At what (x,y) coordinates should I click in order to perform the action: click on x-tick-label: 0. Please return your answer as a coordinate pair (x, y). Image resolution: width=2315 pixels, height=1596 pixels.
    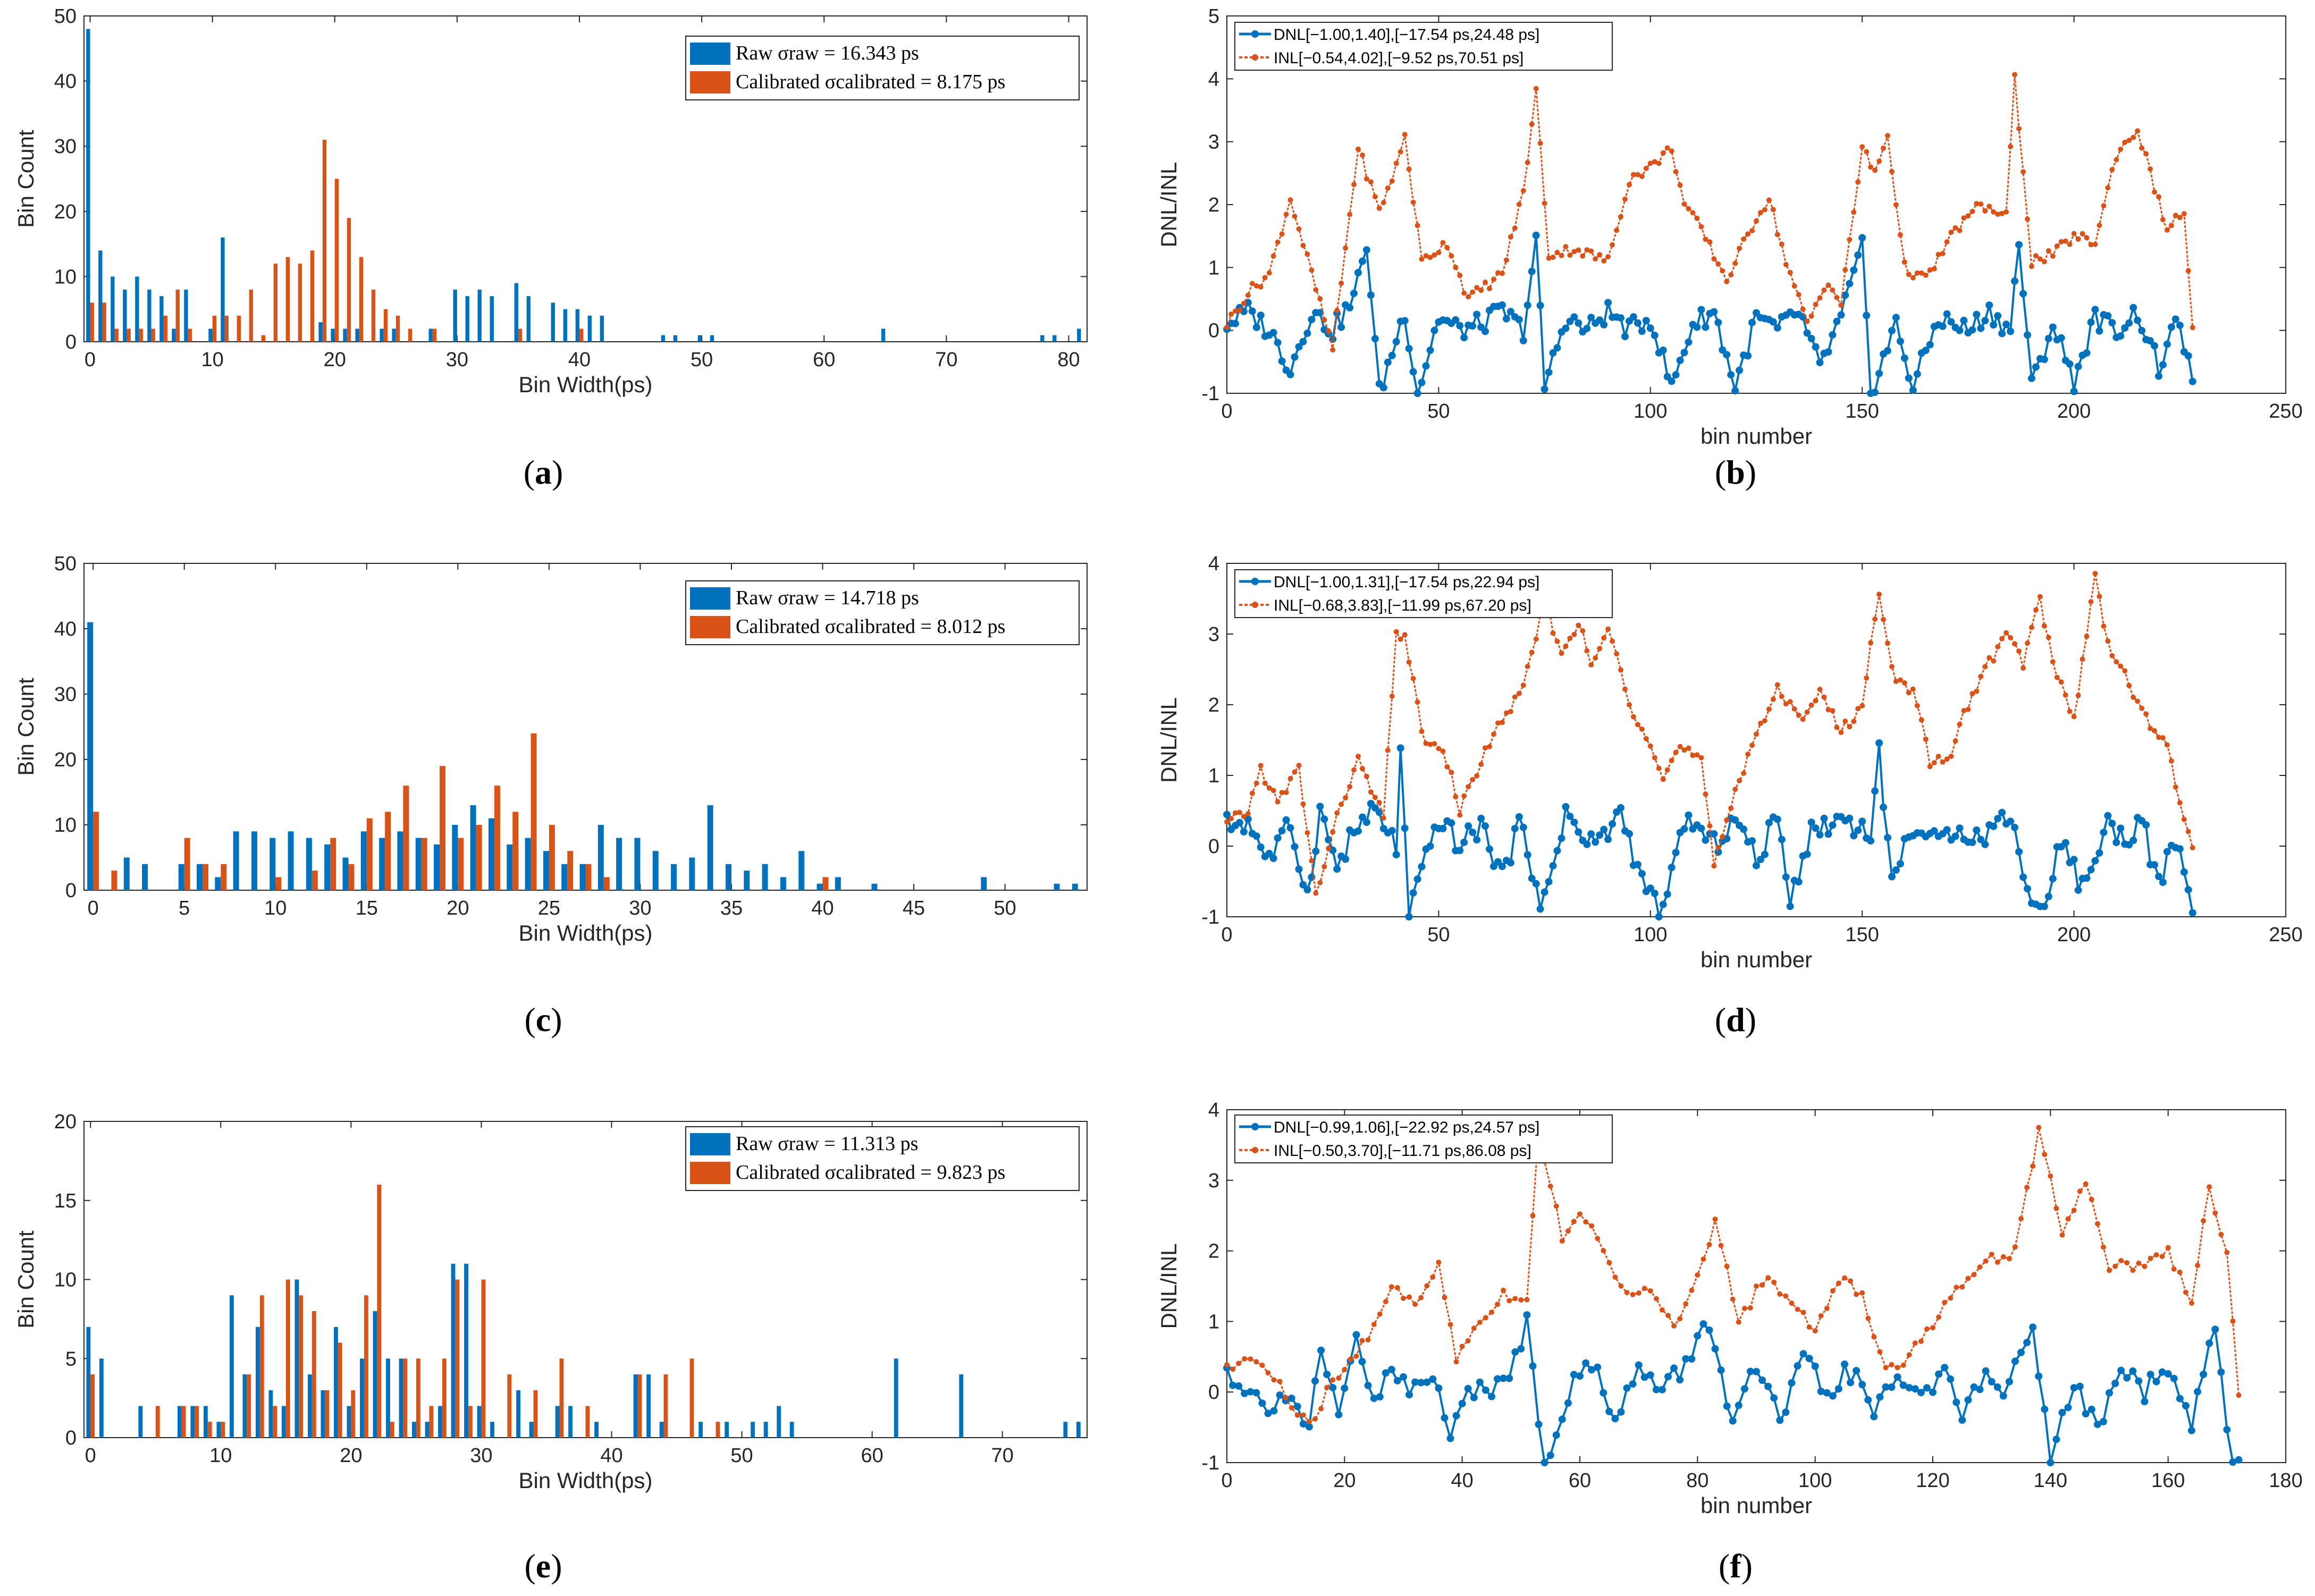
    Looking at the image, I should click on (91, 1456).